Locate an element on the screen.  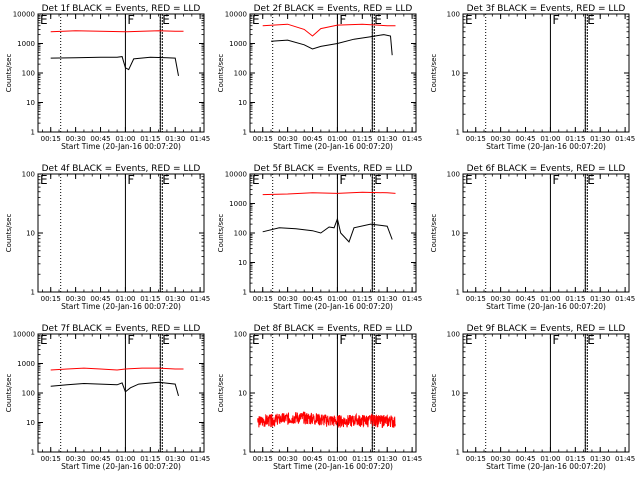
panel-title: Det 2f BLACK = Events, RED = LLD is located at coordinates (333, 9).